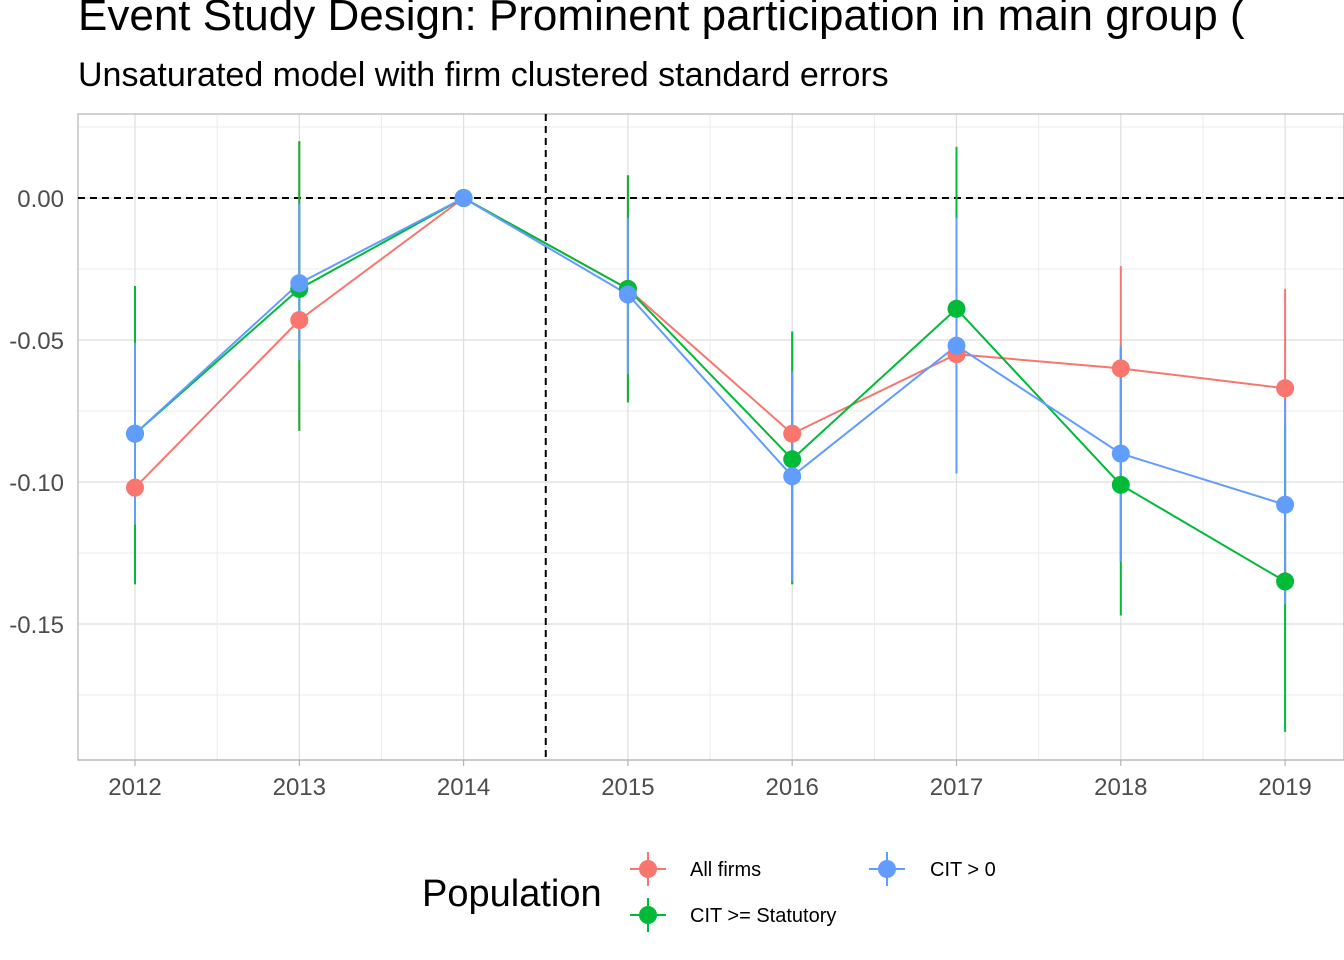 This screenshot has width=1344, height=960. I want to click on y-tick-label: -0.15, so click(36, 625).